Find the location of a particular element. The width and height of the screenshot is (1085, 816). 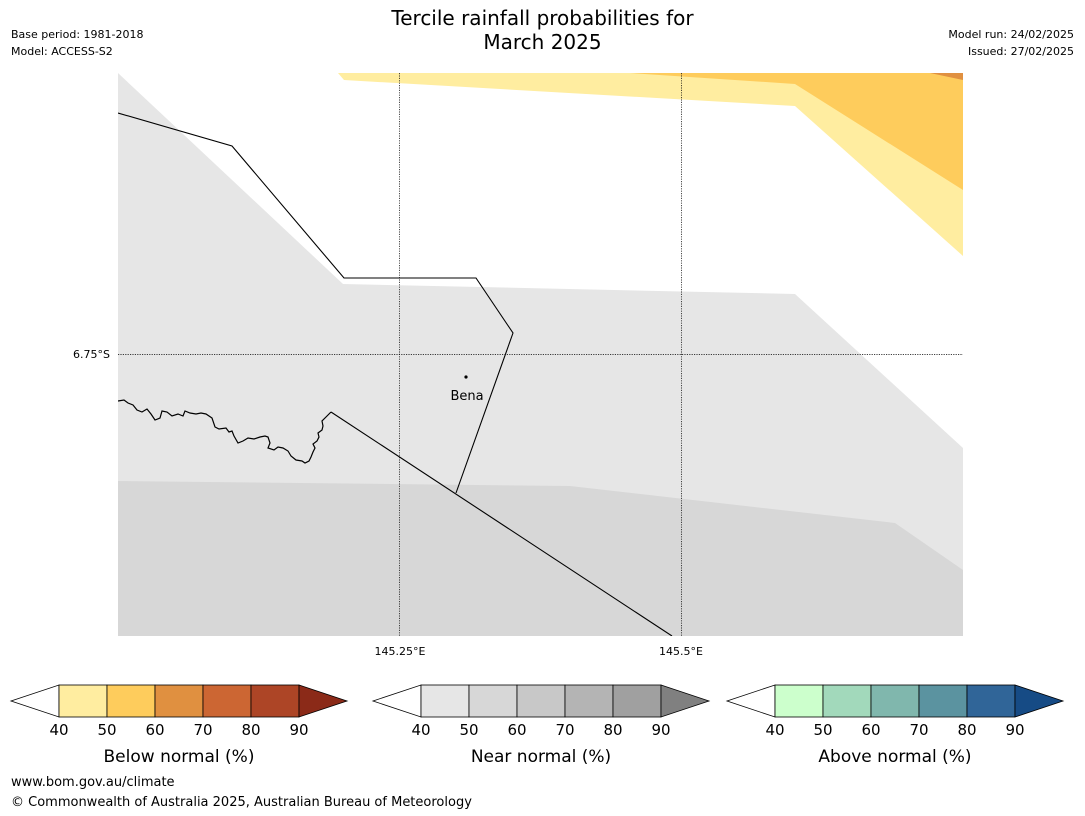

legend-near-tick-50: 50 is located at coordinates (468, 730).